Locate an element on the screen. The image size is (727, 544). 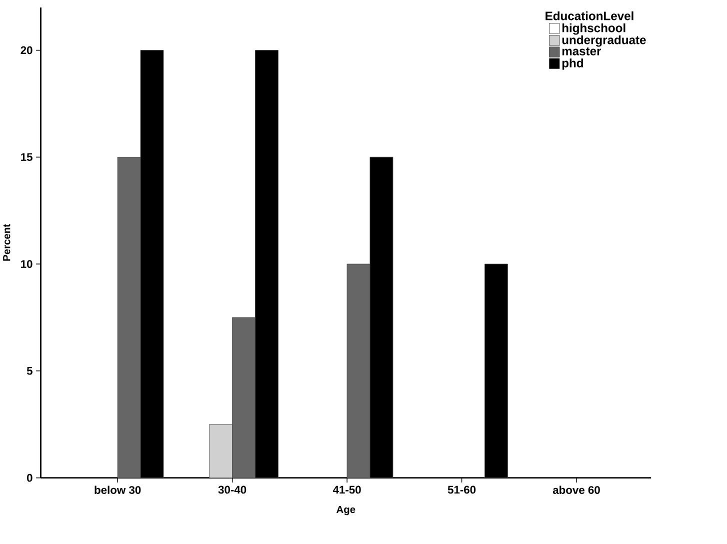
y-tick-label: 20 is located at coordinates (26, 50).